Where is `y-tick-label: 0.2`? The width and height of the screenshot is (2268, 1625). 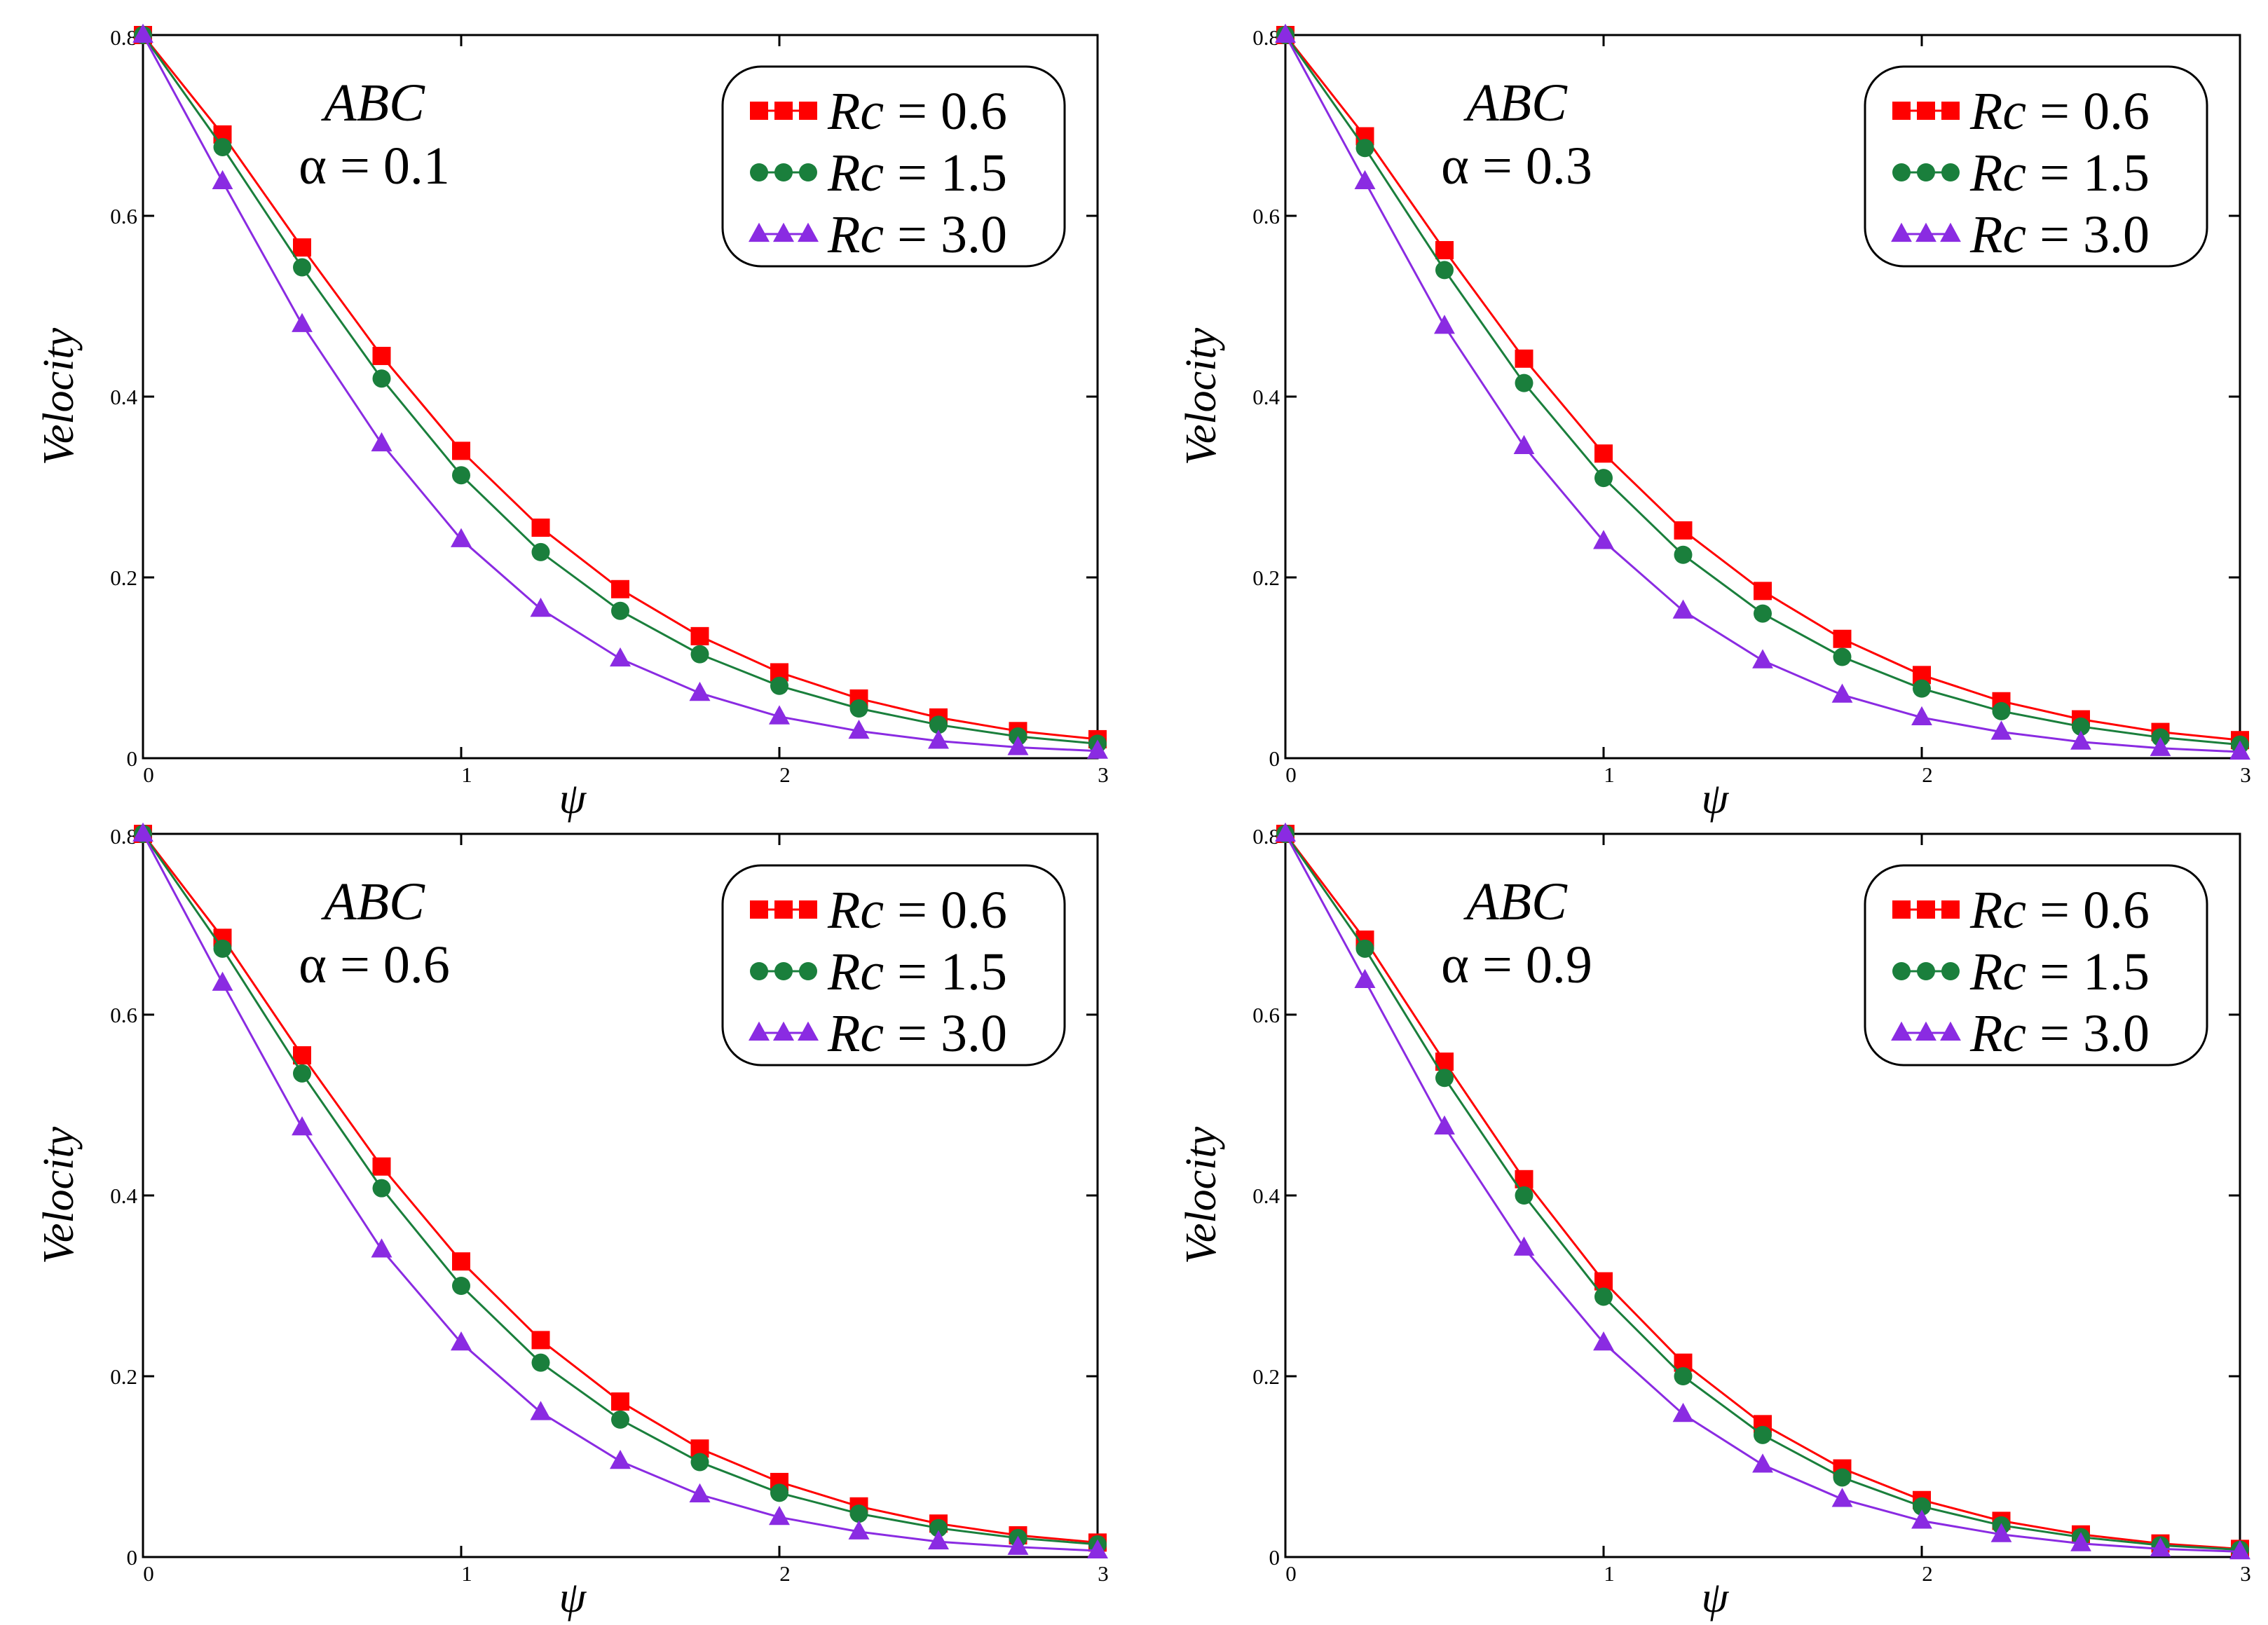
y-tick-label: 0.2 is located at coordinates (1266, 578).